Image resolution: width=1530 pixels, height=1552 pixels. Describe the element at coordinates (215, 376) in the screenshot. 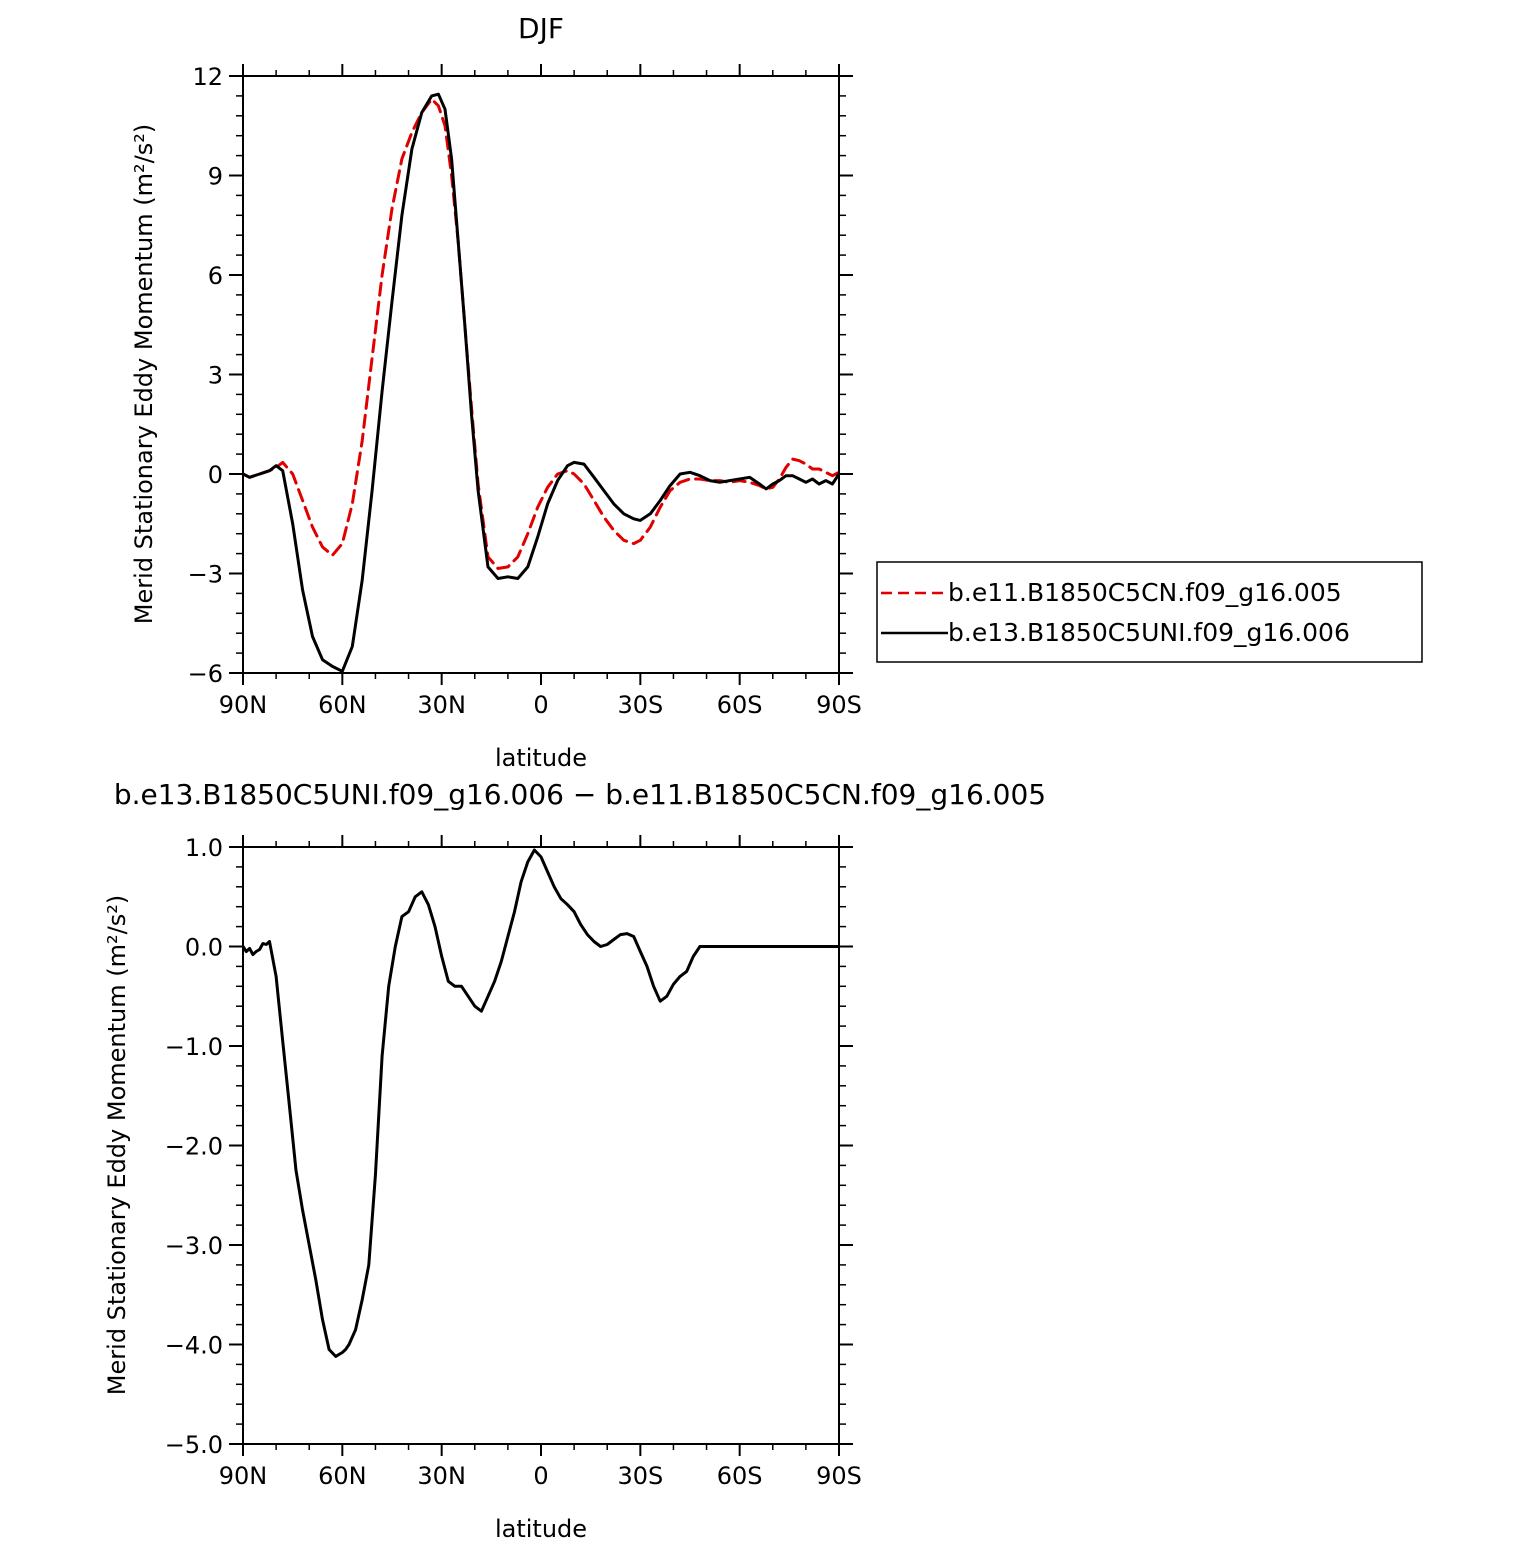

I see `y-tick-label: 3` at that location.